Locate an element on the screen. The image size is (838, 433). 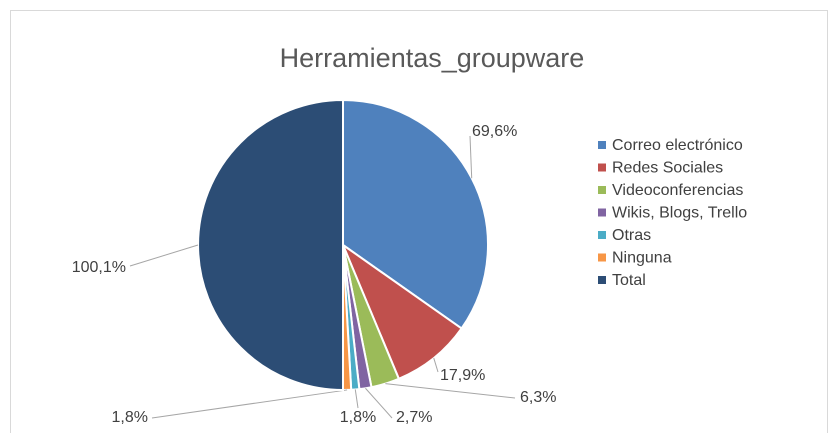
legend-label: Ninguna is located at coordinates (642, 258).